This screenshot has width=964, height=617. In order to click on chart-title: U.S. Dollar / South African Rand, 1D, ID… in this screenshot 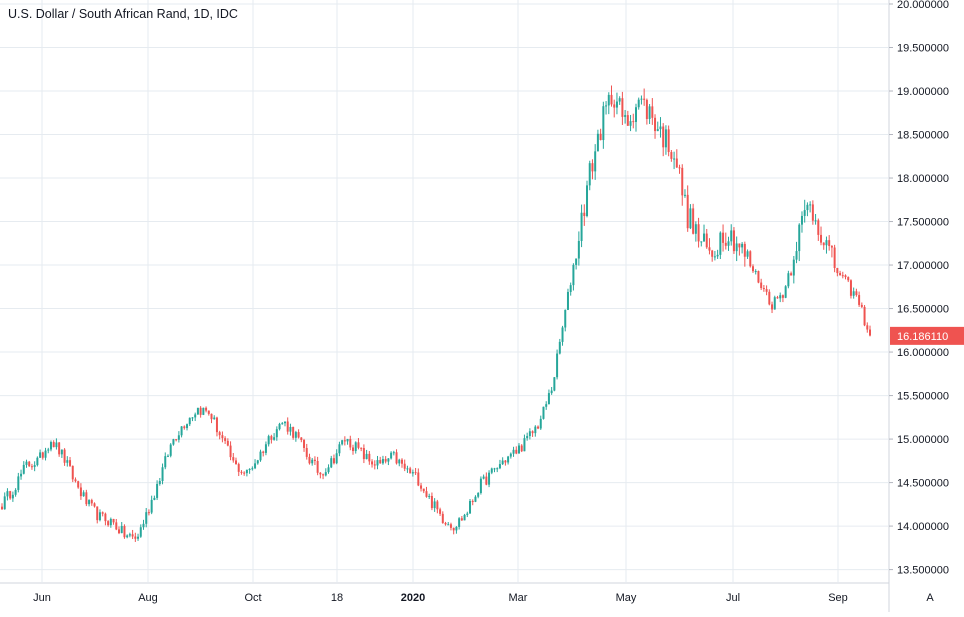, I will do `click(123, 14)`.